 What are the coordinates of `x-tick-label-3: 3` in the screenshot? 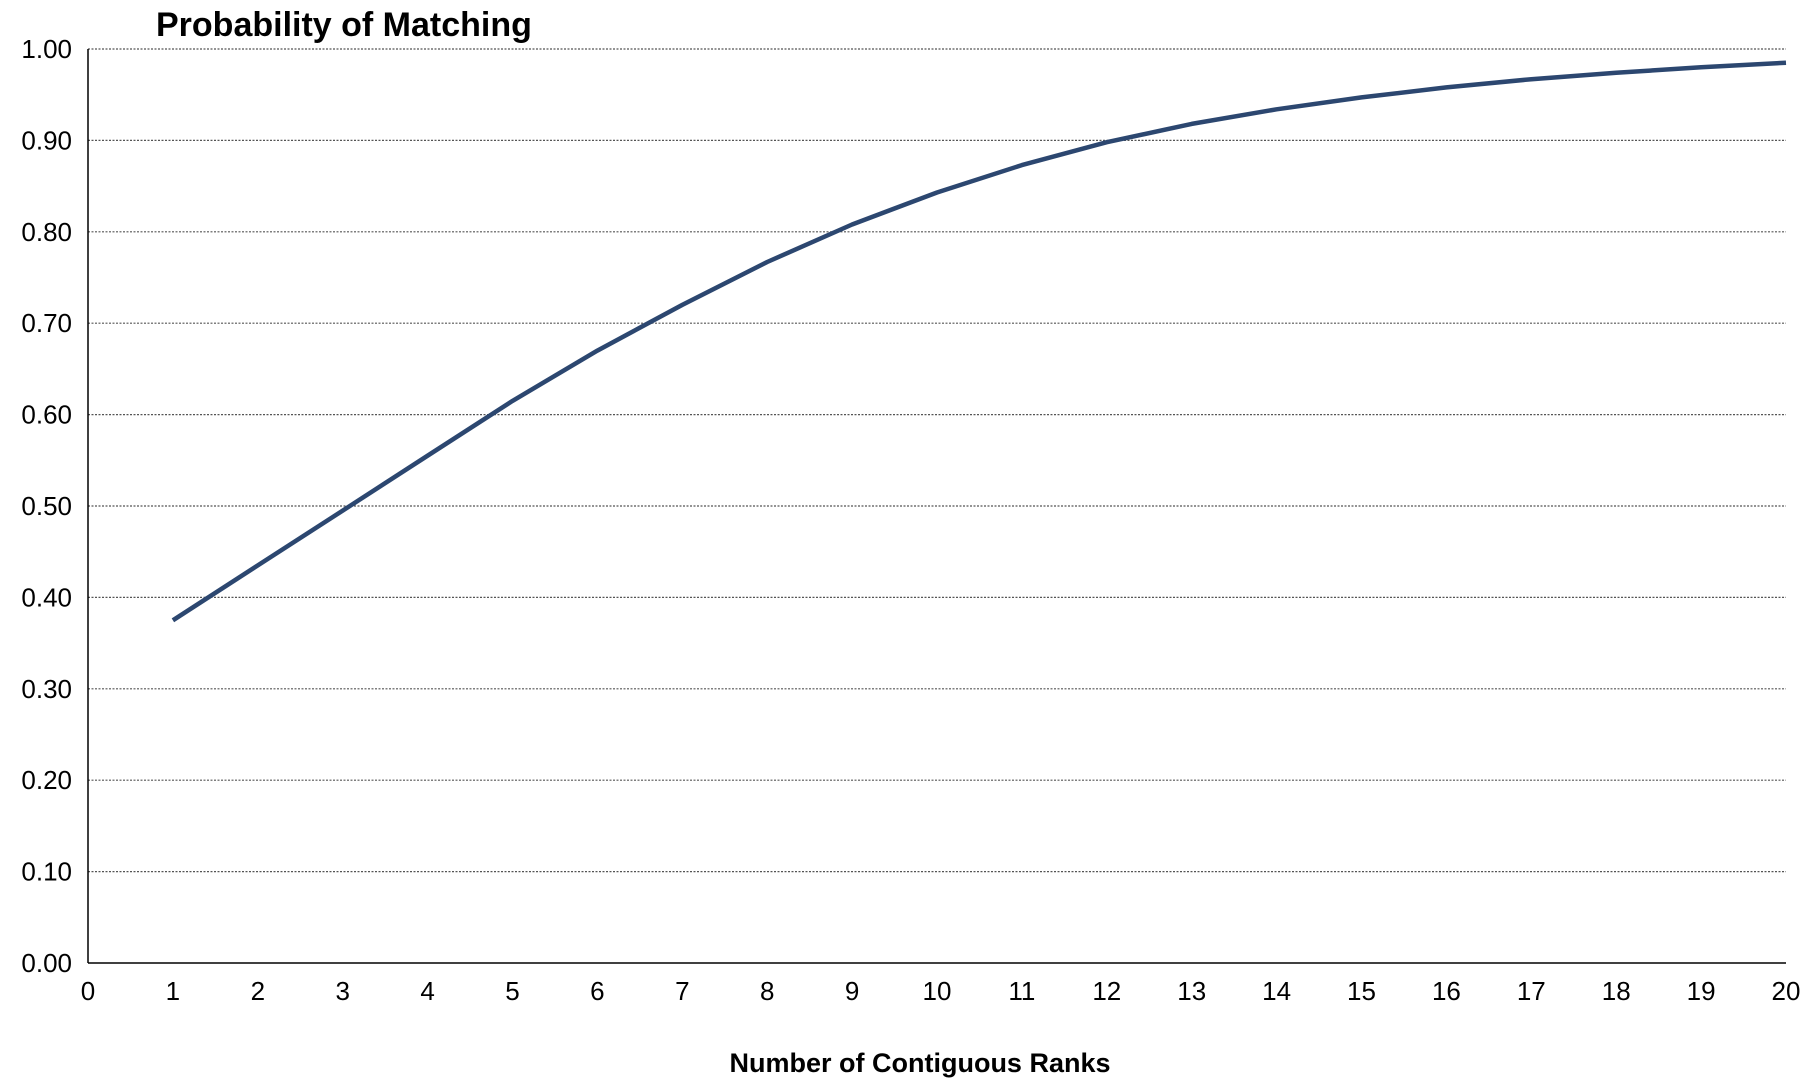 It's located at (342, 991).